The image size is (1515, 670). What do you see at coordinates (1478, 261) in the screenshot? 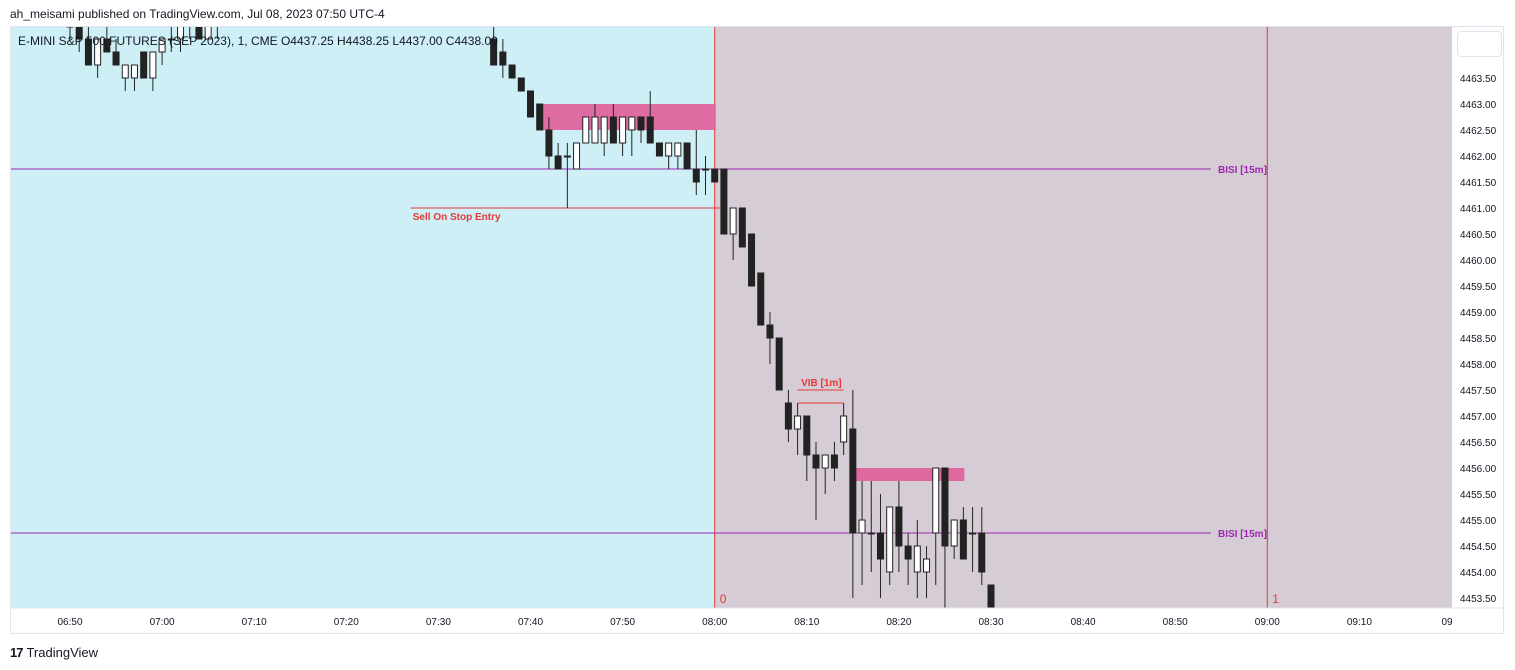
I see `y-tick-label: 4460.00` at bounding box center [1478, 261].